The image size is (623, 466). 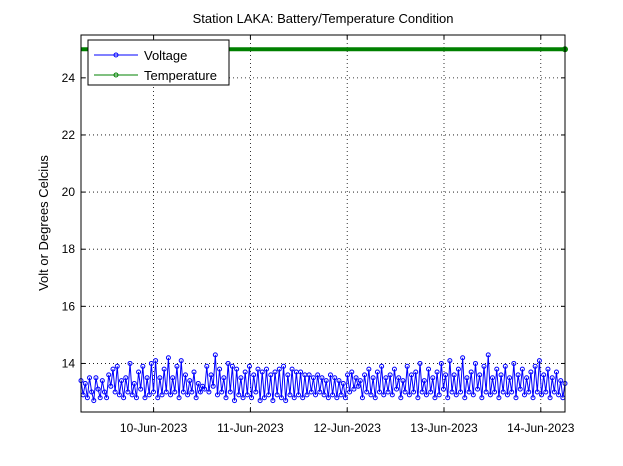 I want to click on legend-label: Voltage, so click(x=165, y=55).